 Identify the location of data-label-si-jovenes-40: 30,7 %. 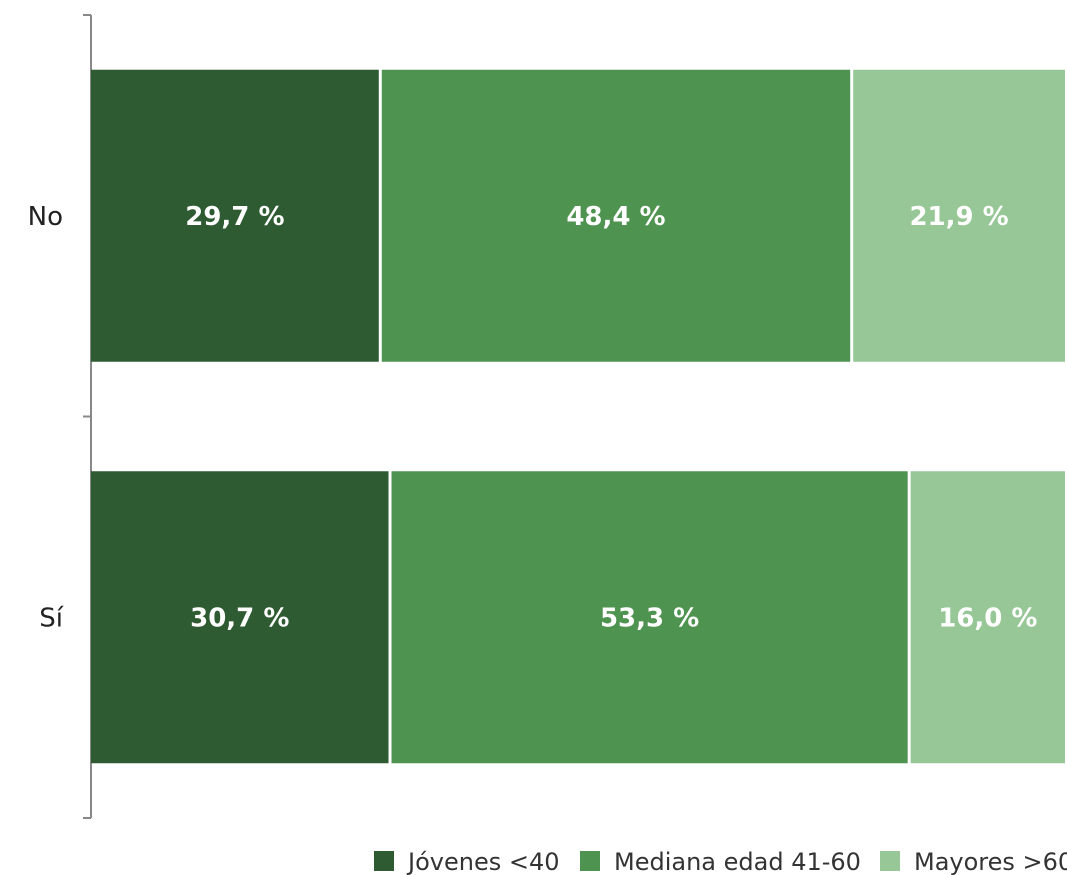
(239, 618).